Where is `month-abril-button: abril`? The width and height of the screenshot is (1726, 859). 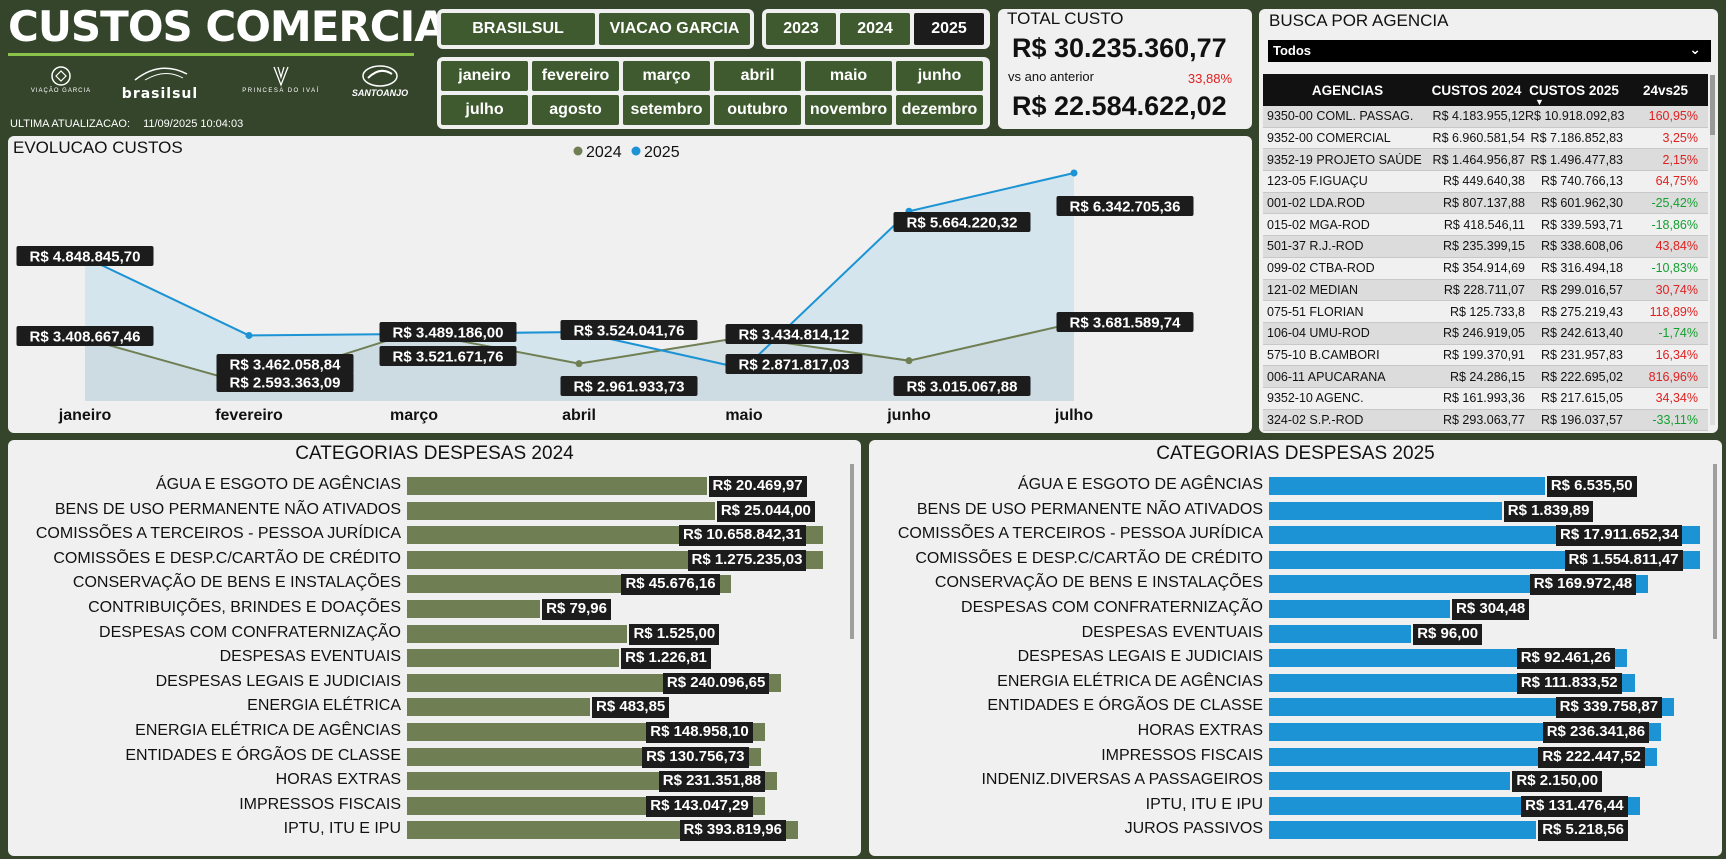 month-abril-button: abril is located at coordinates (757, 76).